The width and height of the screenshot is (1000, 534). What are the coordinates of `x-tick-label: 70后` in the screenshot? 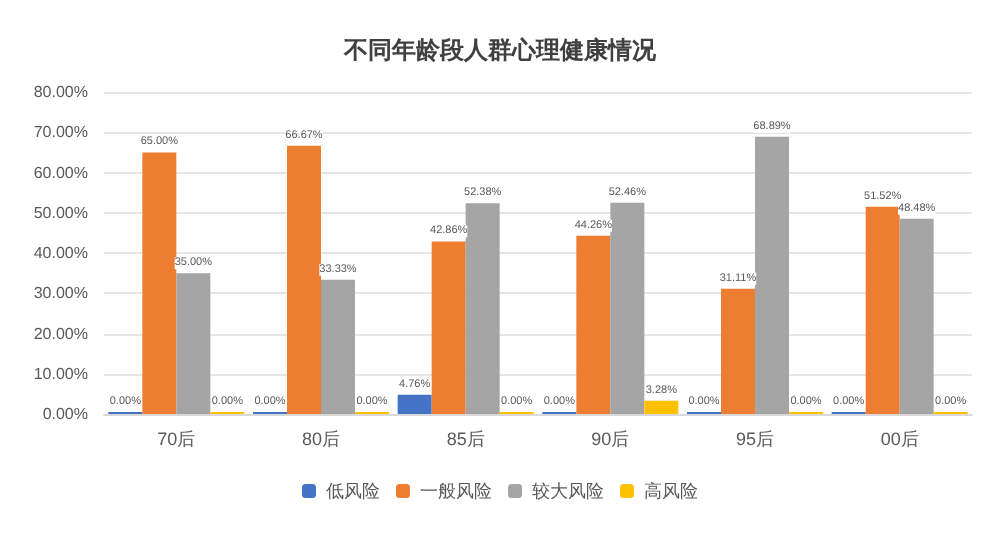 It's located at (176, 439).